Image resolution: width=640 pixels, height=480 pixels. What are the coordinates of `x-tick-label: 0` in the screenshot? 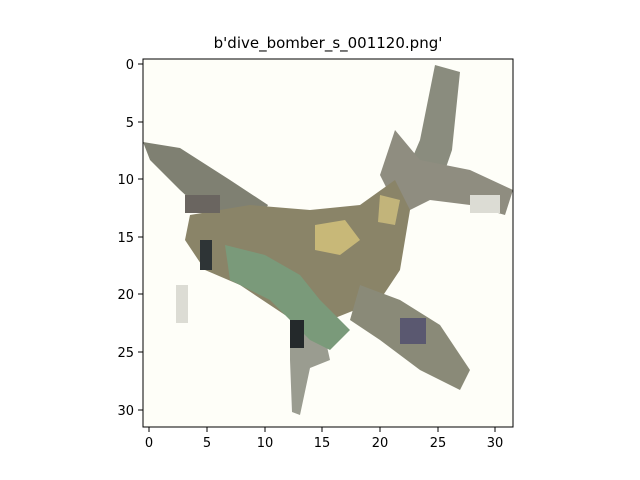 It's located at (149, 443).